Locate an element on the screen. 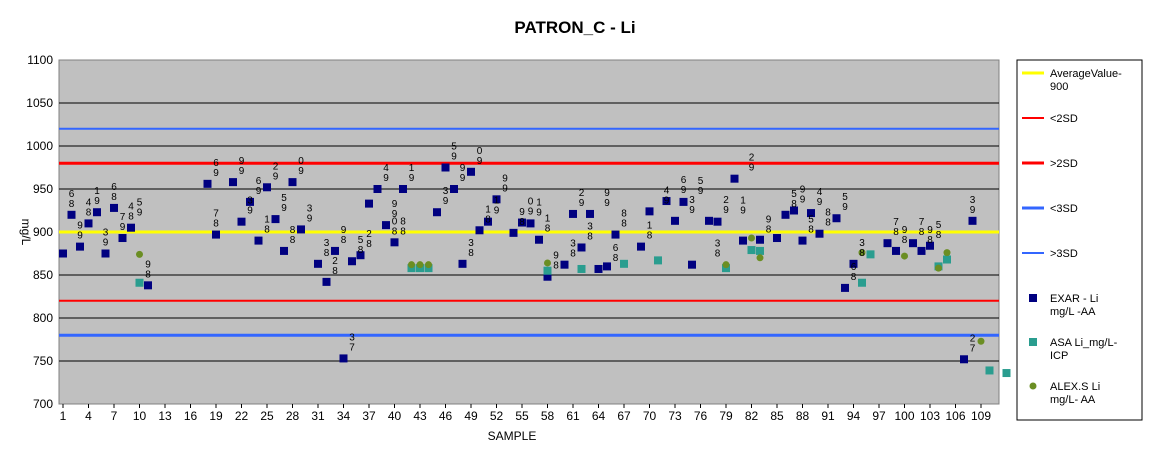  y-axis-title: mg/L is located at coordinates (26, 232).